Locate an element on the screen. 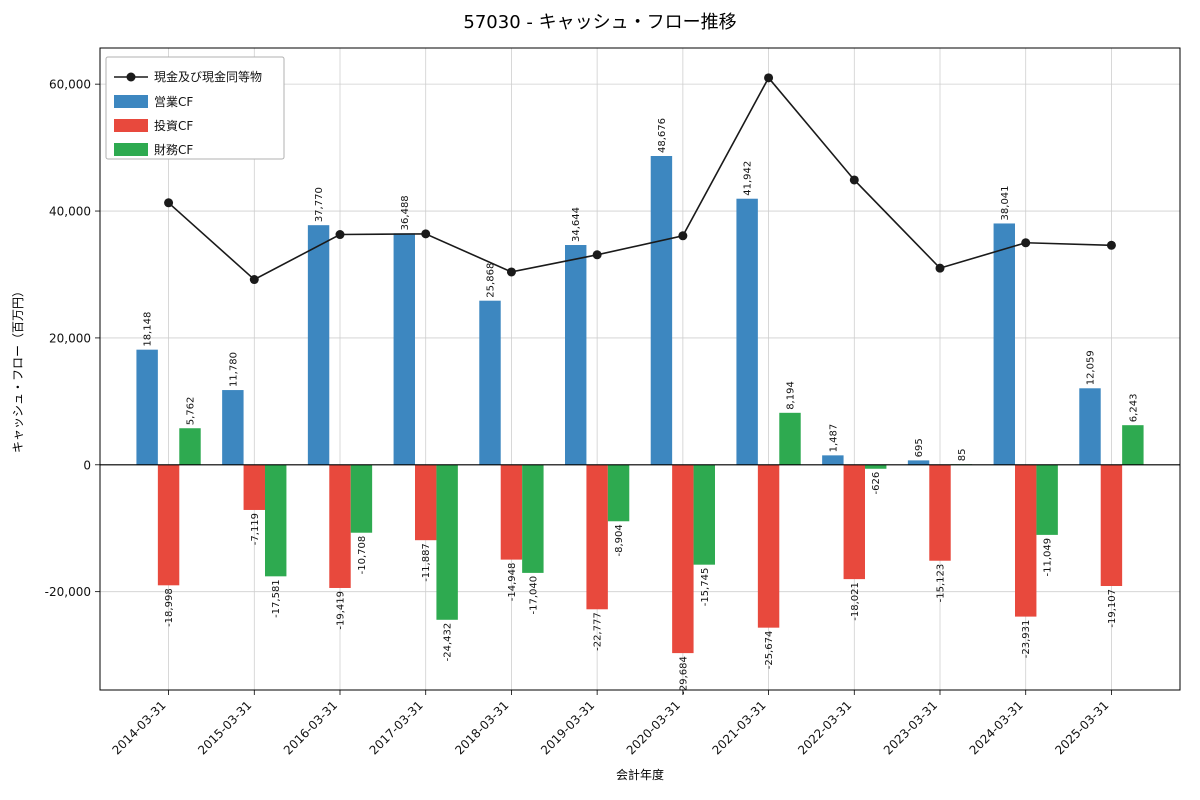  legend-swatch-operating-cf is located at coordinates (131, 101).